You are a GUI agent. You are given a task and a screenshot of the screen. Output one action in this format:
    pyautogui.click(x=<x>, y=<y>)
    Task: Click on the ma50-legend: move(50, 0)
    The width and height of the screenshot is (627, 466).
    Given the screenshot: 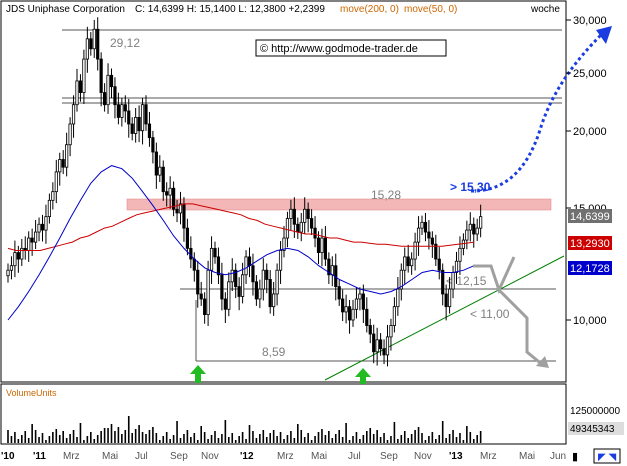 What is the action you would take?
    pyautogui.click(x=430, y=9)
    